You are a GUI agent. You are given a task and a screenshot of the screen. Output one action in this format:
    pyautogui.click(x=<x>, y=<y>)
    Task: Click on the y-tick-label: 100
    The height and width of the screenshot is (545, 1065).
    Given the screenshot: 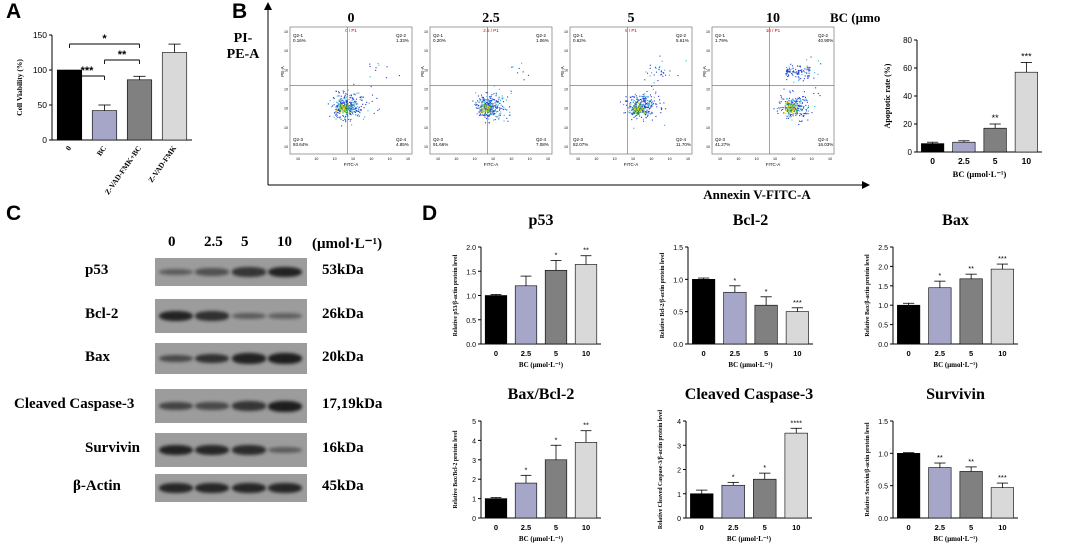 What is the action you would take?
    pyautogui.click(x=40, y=70)
    